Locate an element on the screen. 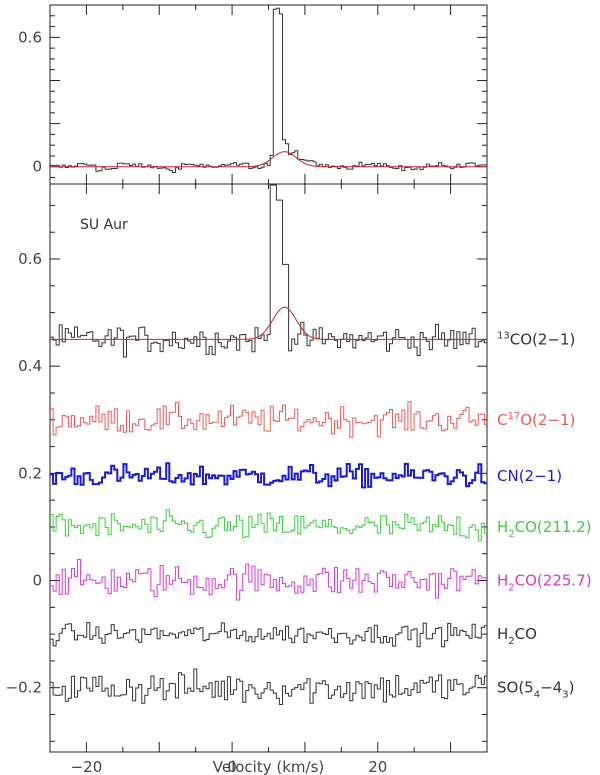  line-label: H2CO(211.2) is located at coordinates (544, 529).